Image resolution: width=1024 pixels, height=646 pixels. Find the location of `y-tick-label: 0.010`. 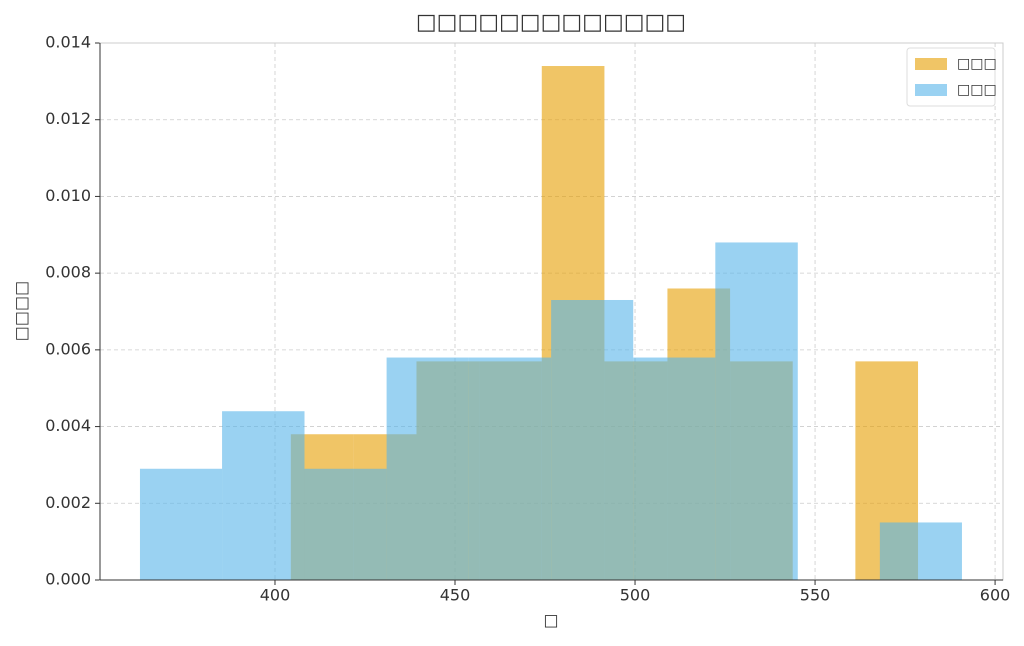

y-tick-label: 0.010 is located at coordinates (68, 195).